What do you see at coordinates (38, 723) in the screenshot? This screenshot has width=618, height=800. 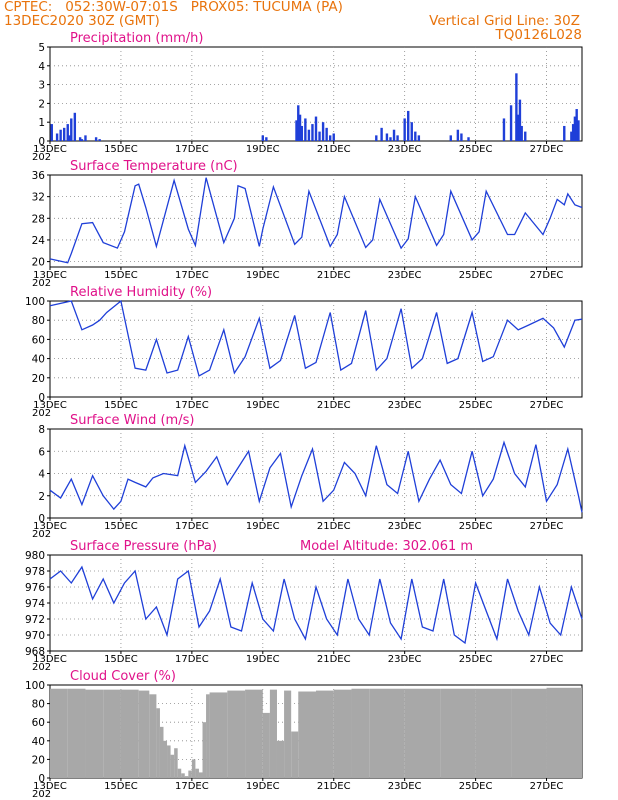 I see `y-tick-label: 60` at bounding box center [38, 723].